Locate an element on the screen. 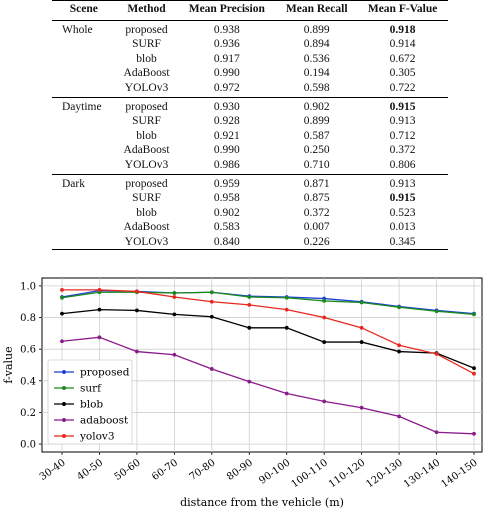  legend-label-adaboost: adaboost is located at coordinates (104, 421).